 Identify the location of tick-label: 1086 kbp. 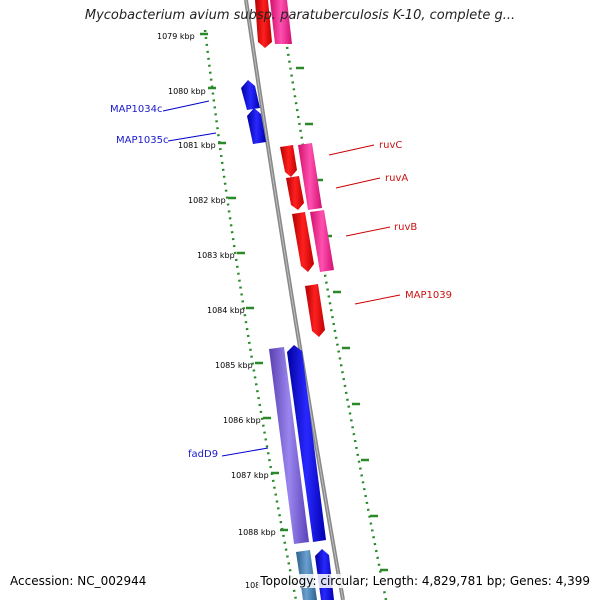
(242, 420).